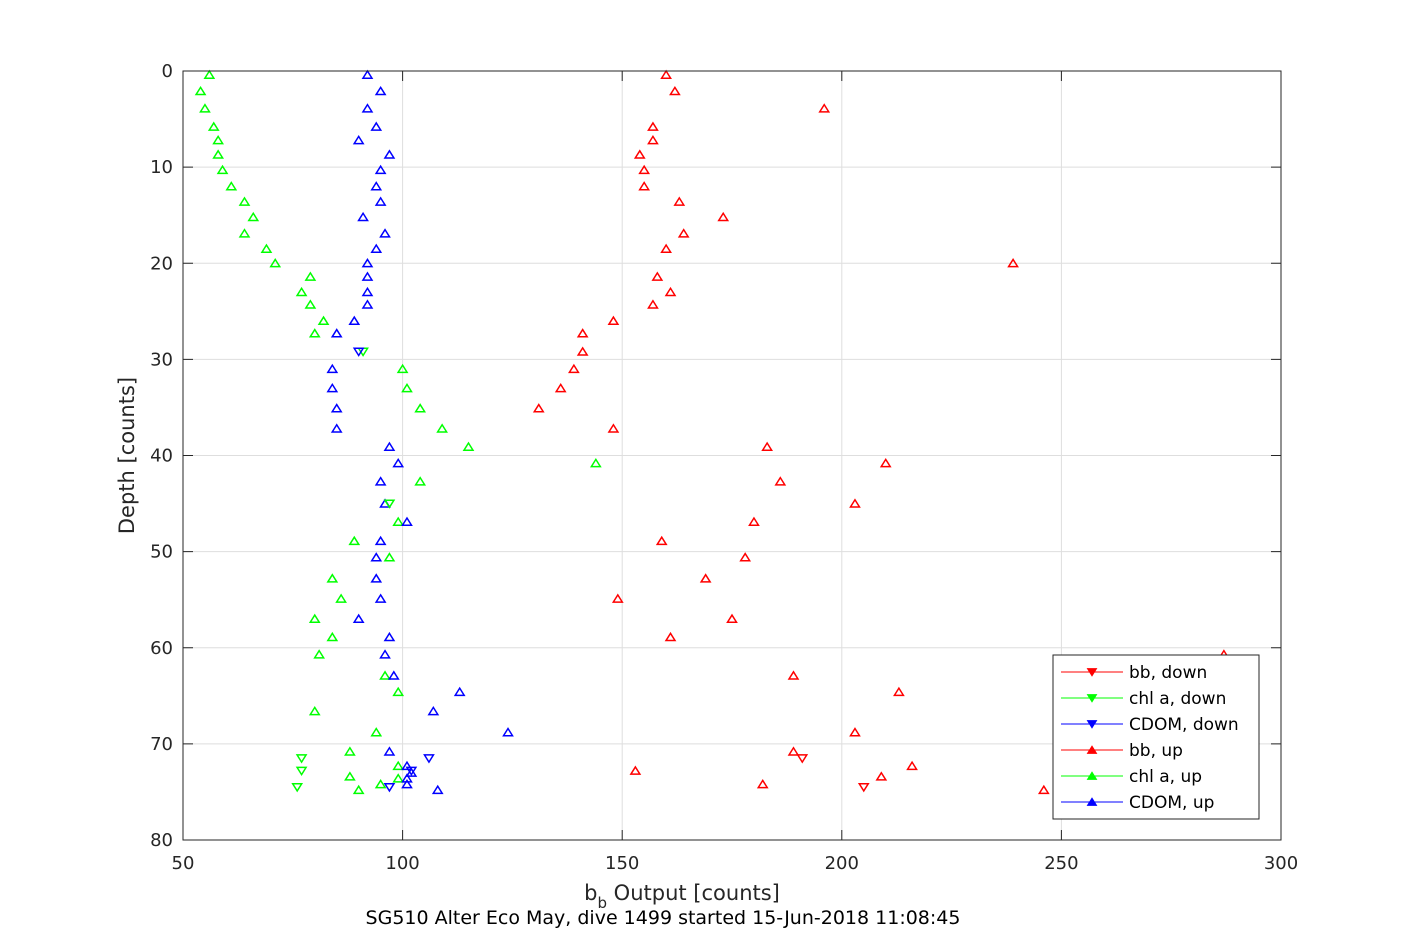 This screenshot has width=1417, height=945. Describe the element at coordinates (402, 863) in the screenshot. I see `x-tick-label: 100` at that location.